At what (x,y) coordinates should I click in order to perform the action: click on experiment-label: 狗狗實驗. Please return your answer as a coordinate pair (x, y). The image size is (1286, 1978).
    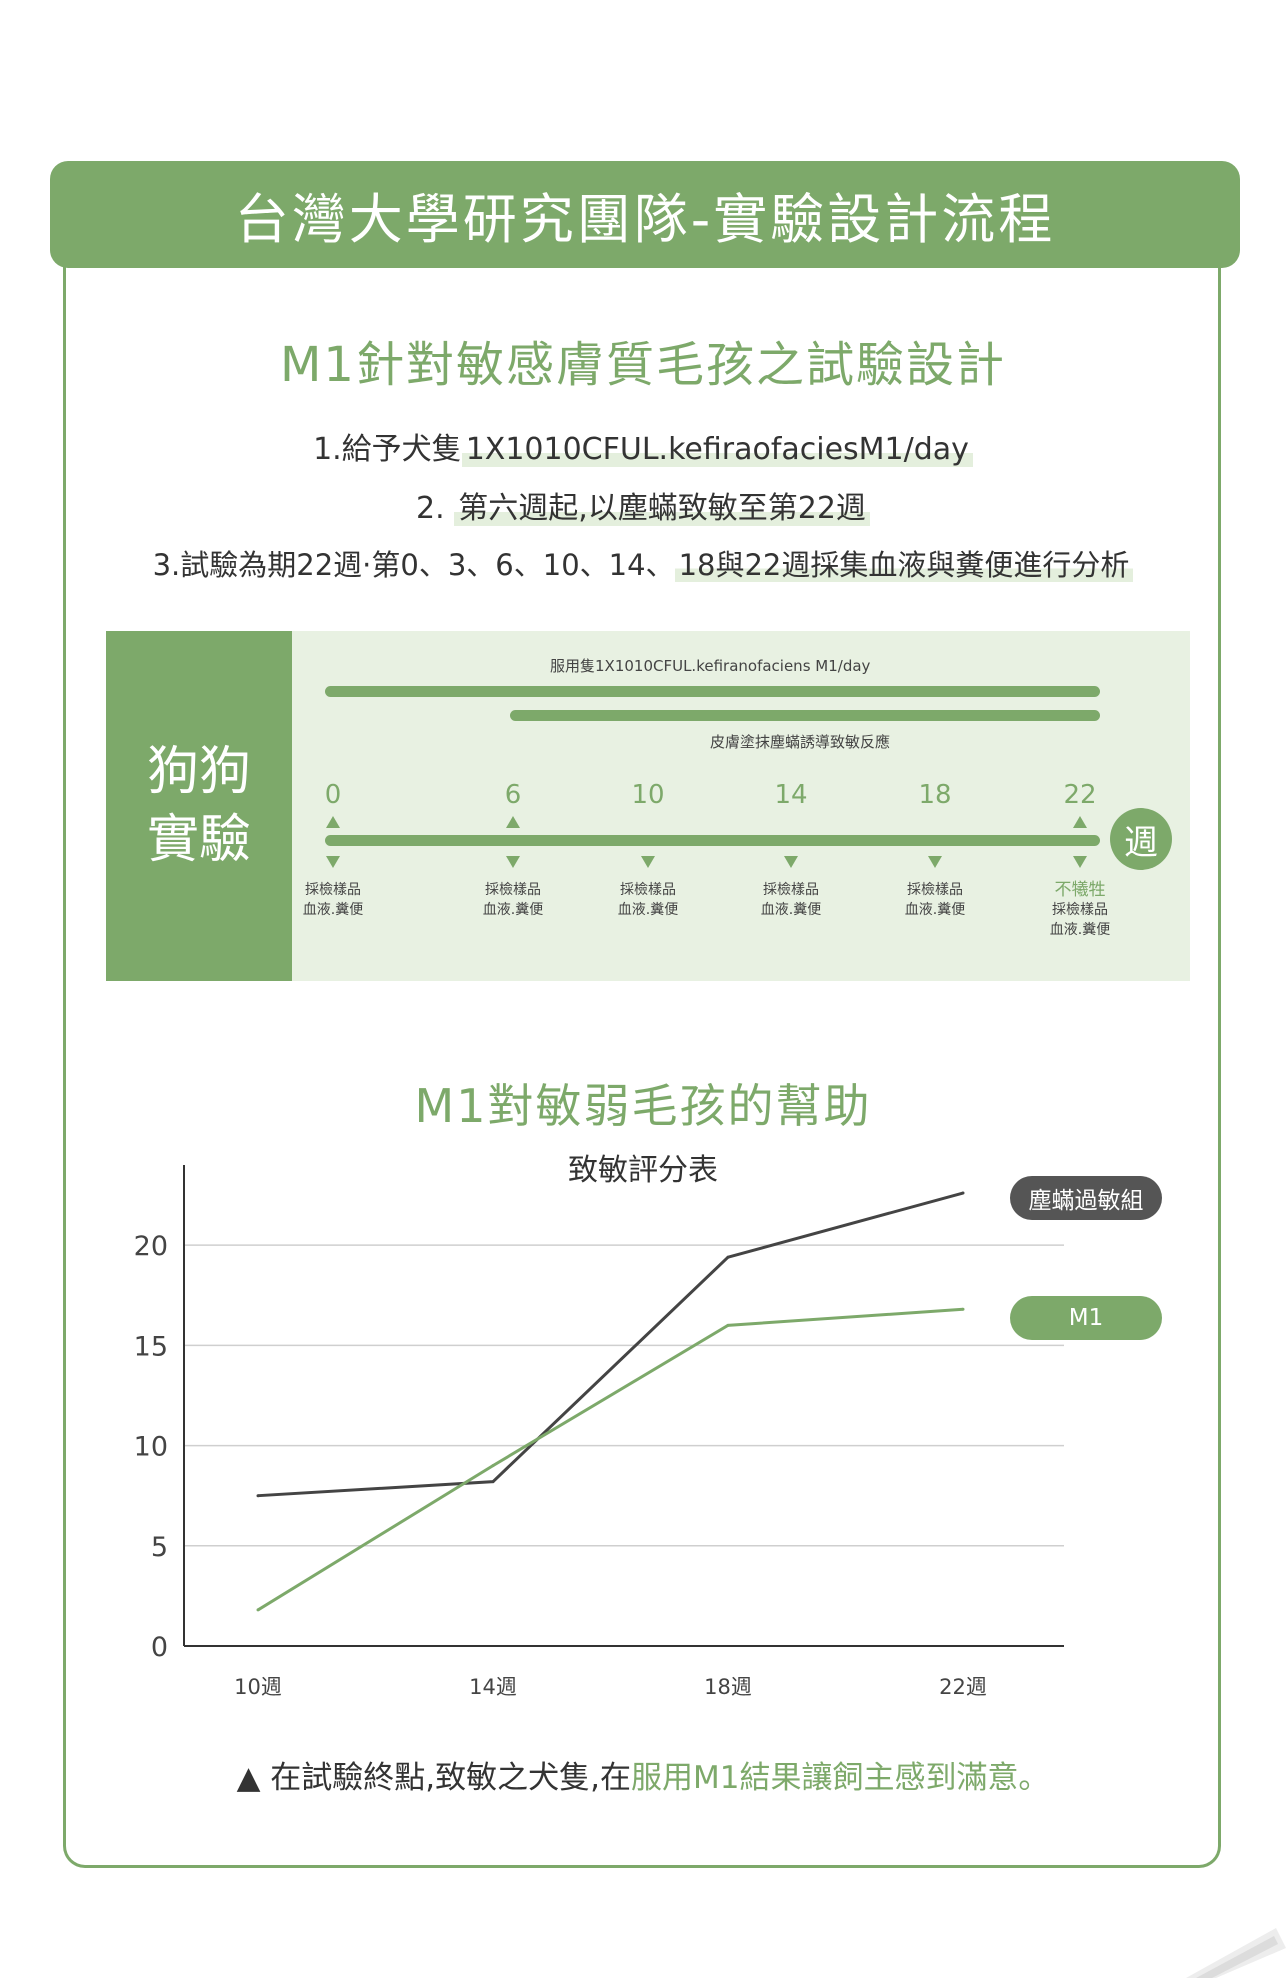
    Looking at the image, I should click on (199, 806).